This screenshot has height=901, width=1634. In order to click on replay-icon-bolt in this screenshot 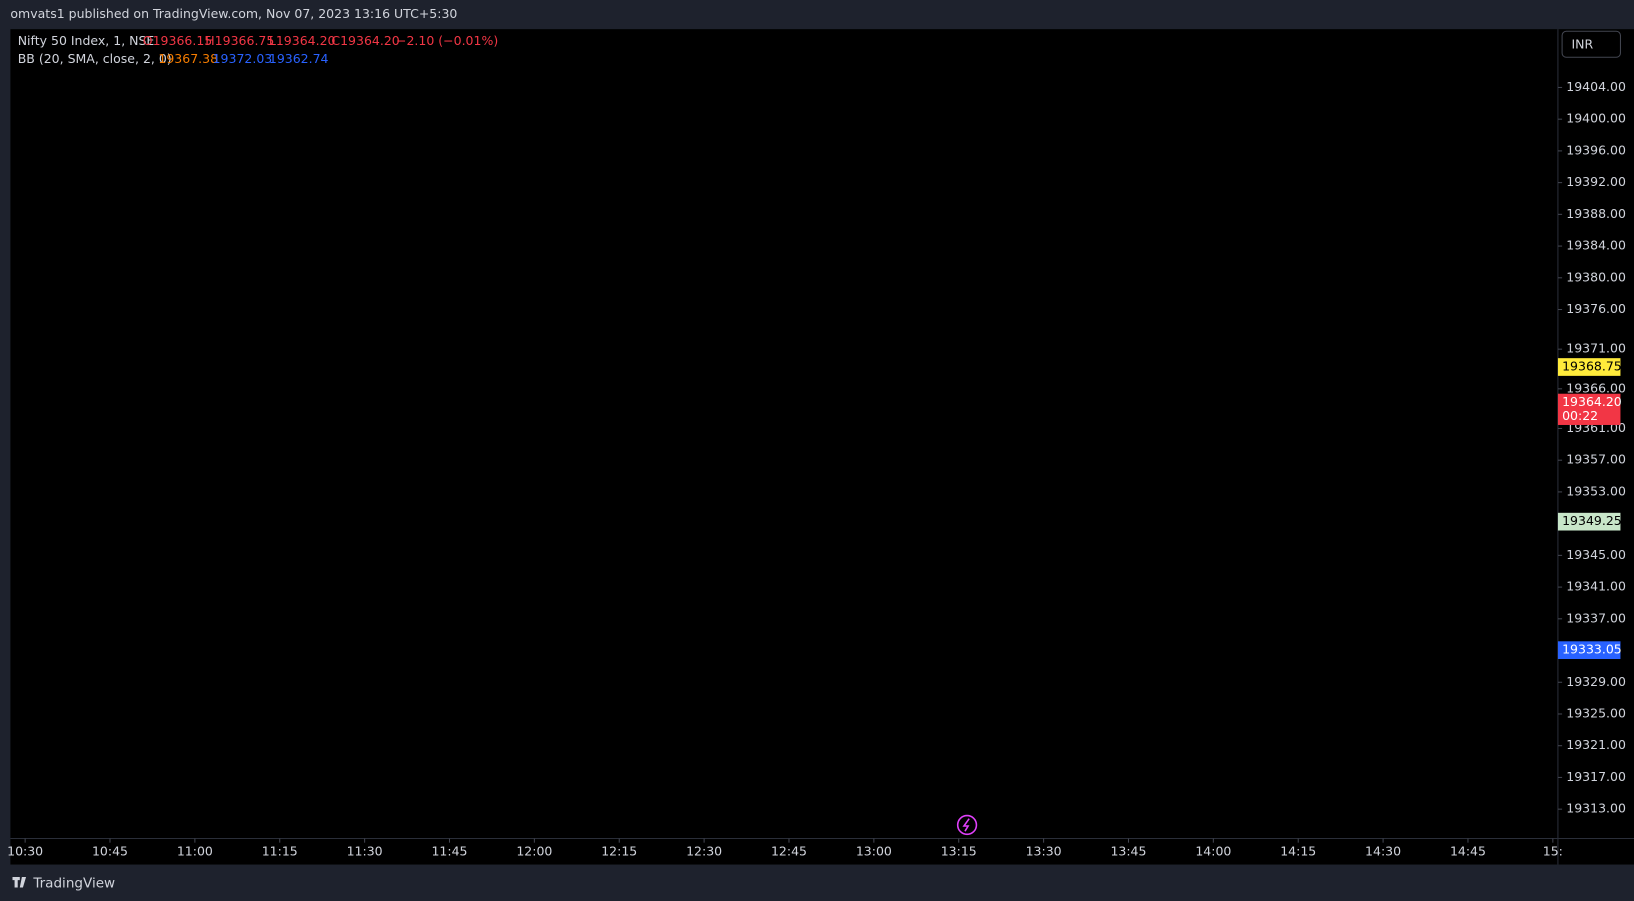, I will do `click(966, 825)`.